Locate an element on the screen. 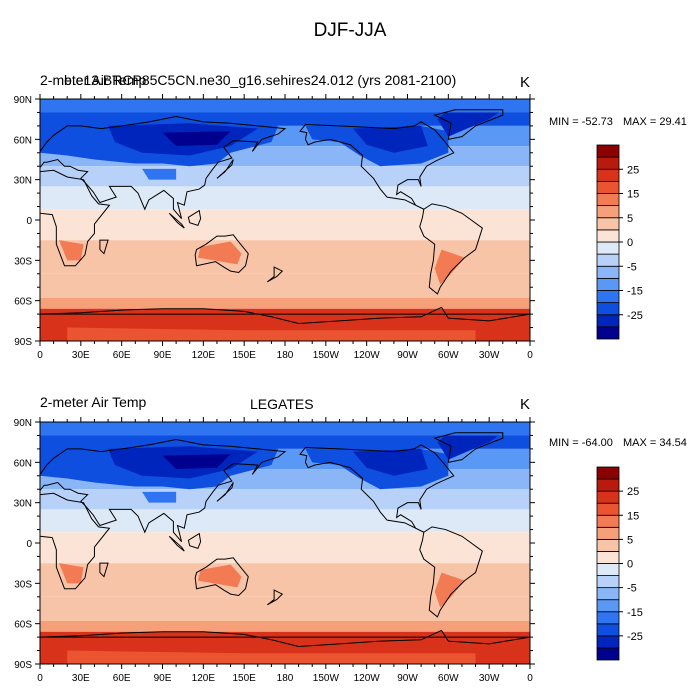 The width and height of the screenshot is (700, 700). colorbar-label: -5 is located at coordinates (632, 589).